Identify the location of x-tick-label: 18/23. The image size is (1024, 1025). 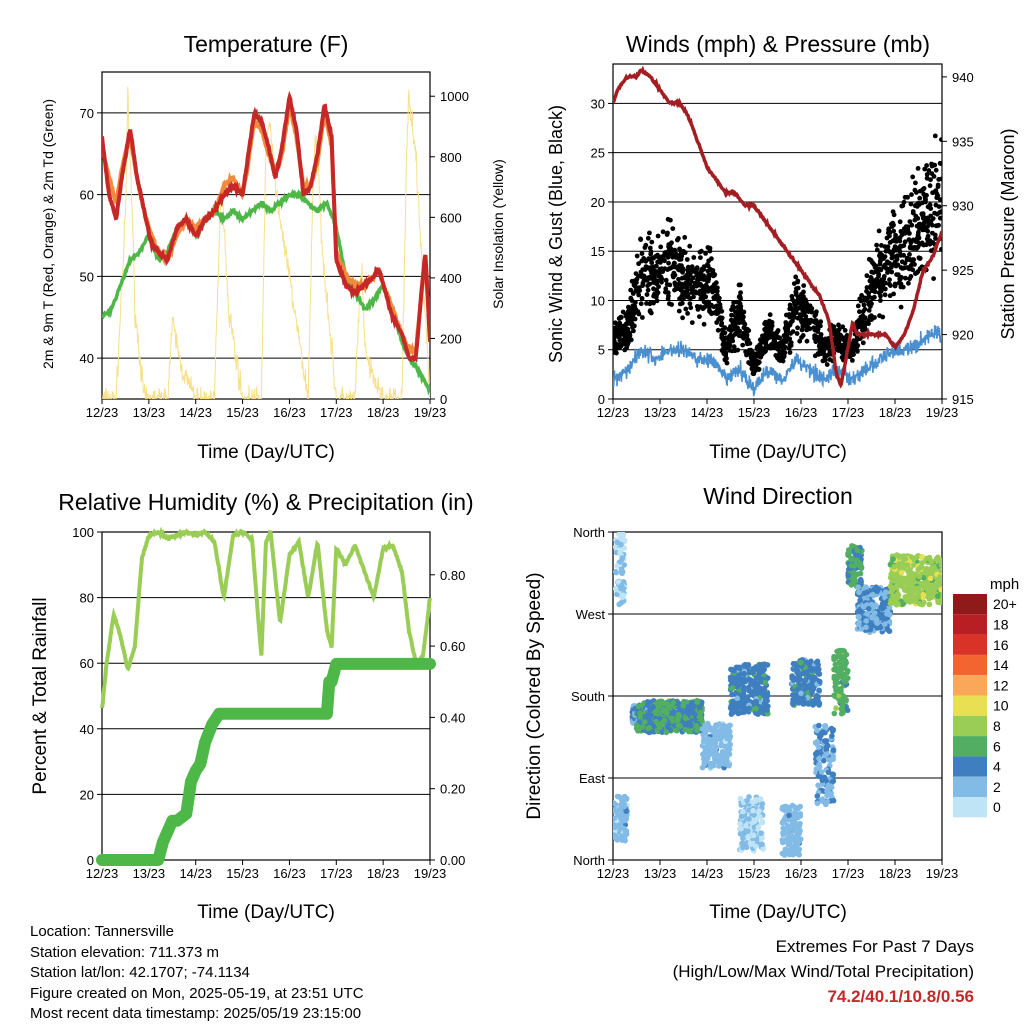
(895, 873).